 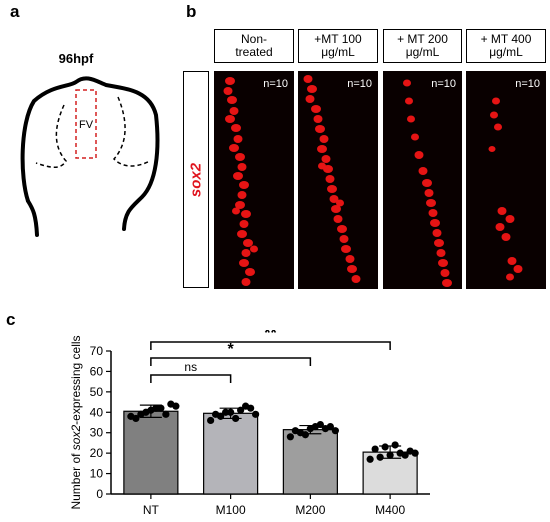 I want to click on x-tick-label: NT, so click(x=151, y=510).